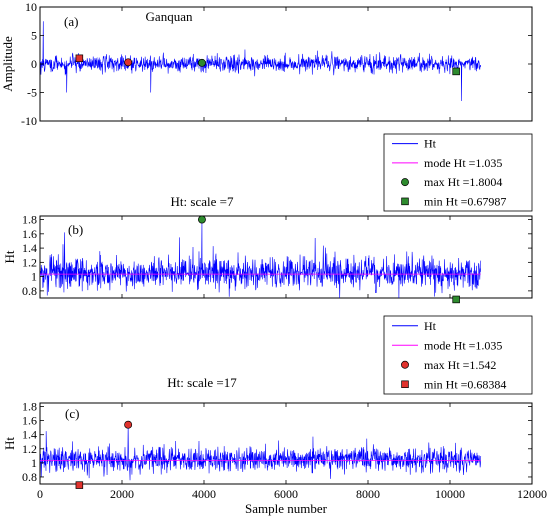 This screenshot has width=550, height=519. Describe the element at coordinates (465, 384) in the screenshot. I see `legend-label: min Ht =0.68384` at that location.